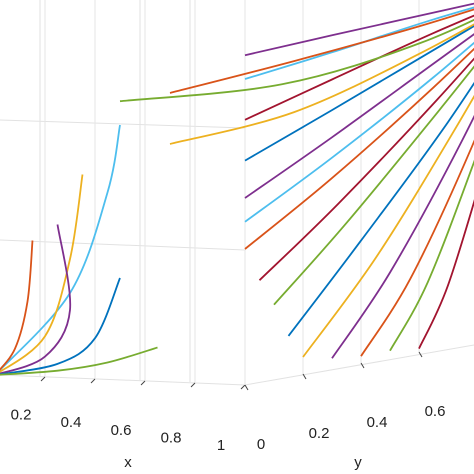 Image resolution: width=474 pixels, height=474 pixels. I want to click on y-tick-label: 0.2, so click(319, 433).